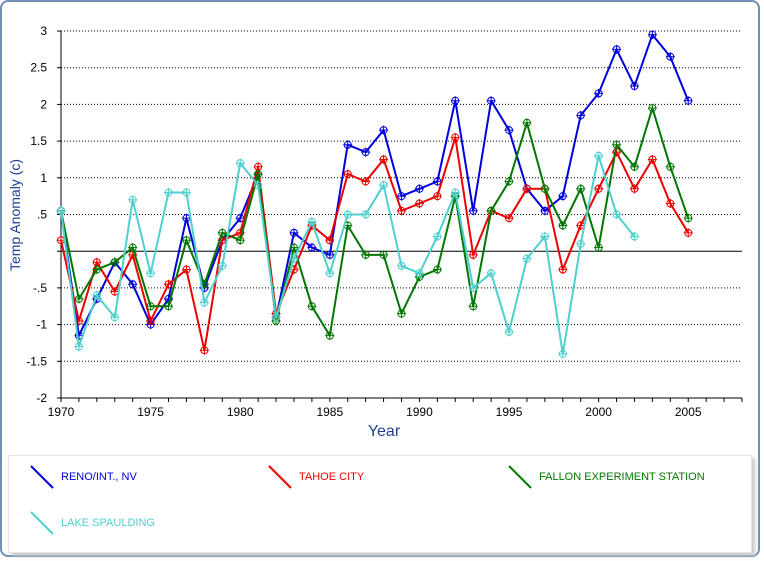 The height and width of the screenshot is (561, 764). Describe the element at coordinates (606, 477) in the screenshot. I see `legend-item-fallon: FALLON EXPERIMENT STATION` at that location.